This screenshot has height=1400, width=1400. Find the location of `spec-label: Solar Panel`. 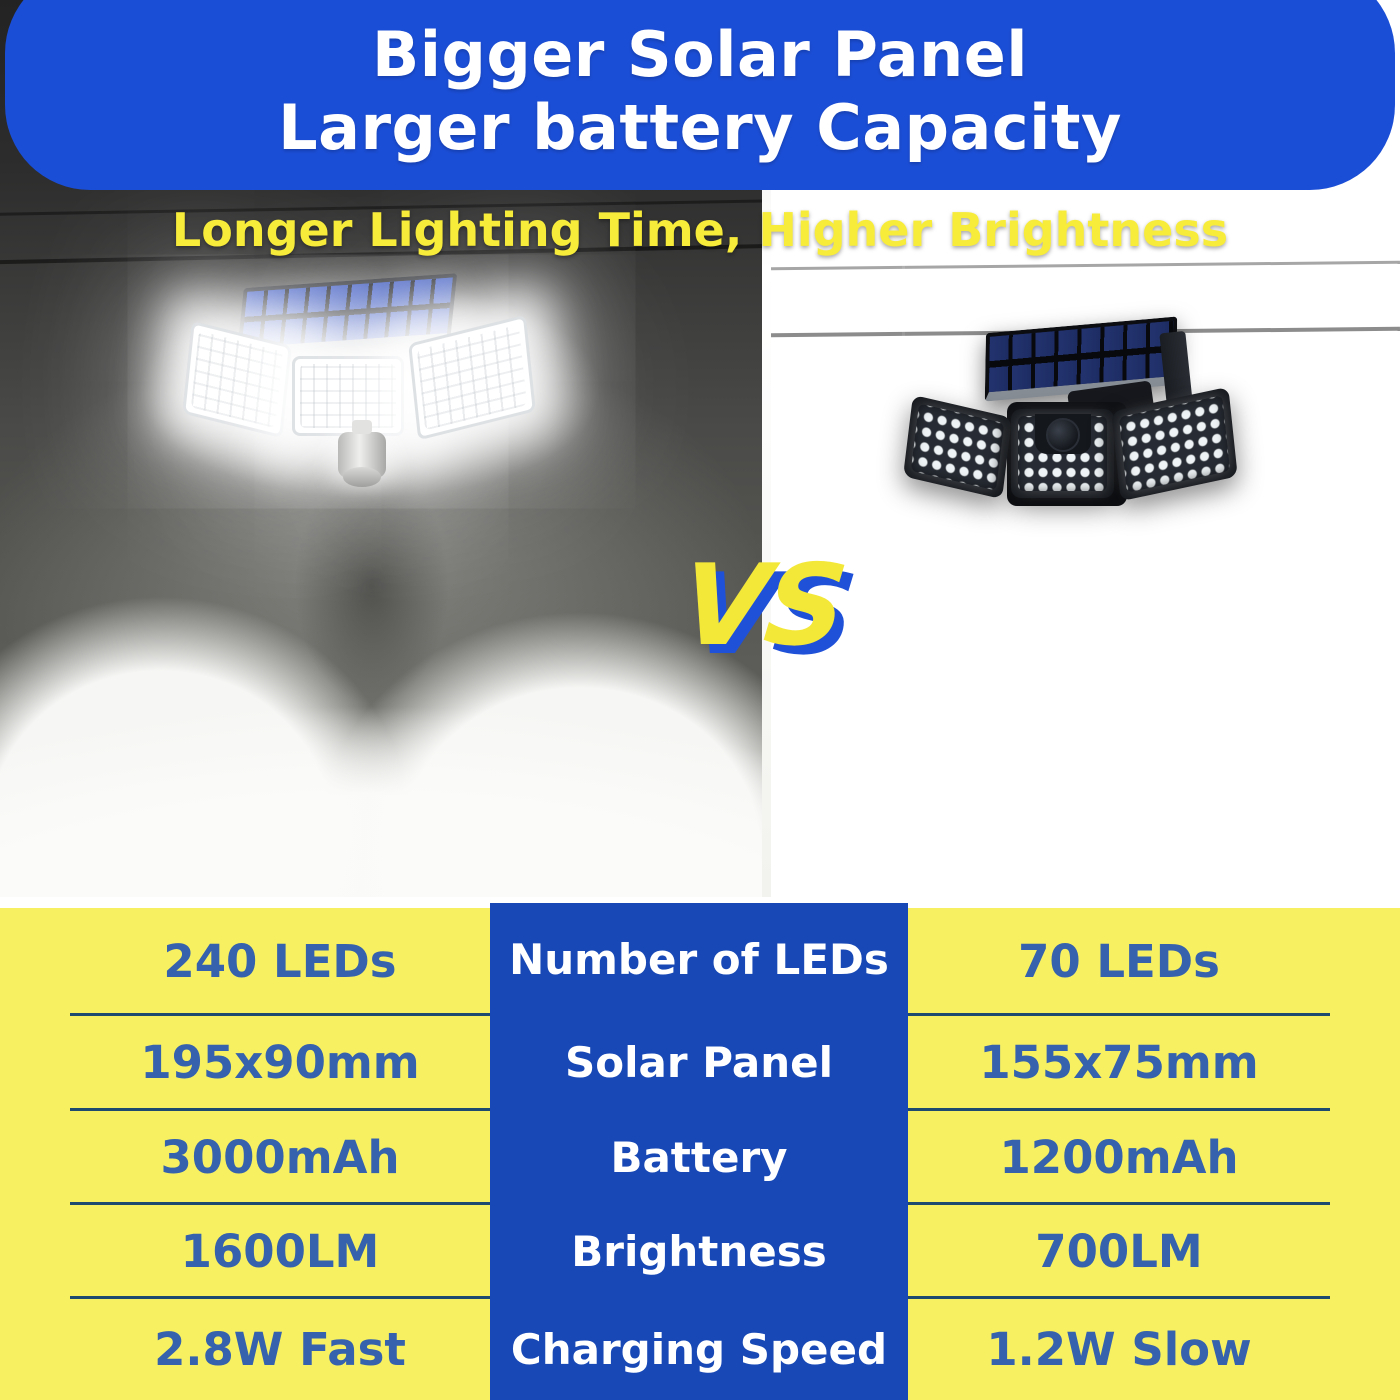

spec-label: Solar Panel is located at coordinates (699, 1062).